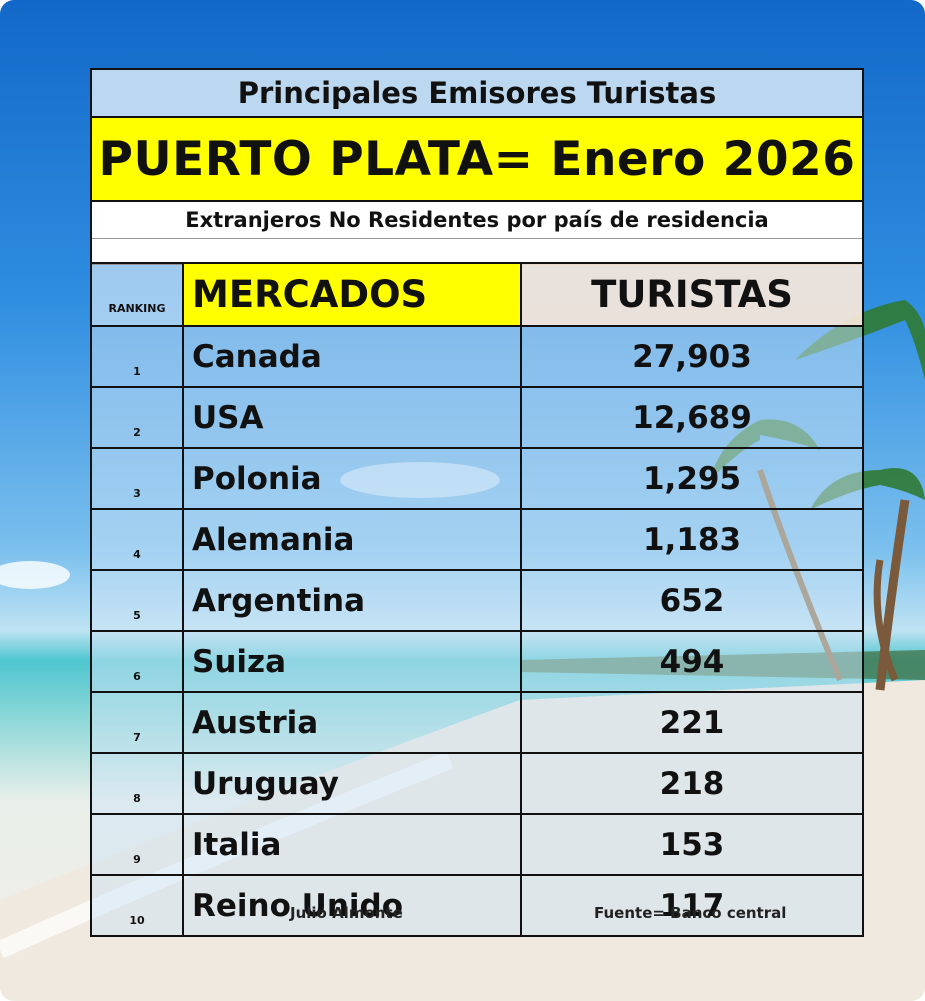  Describe the element at coordinates (352, 294) in the screenshot. I see `markets-header: MERCADOS` at that location.